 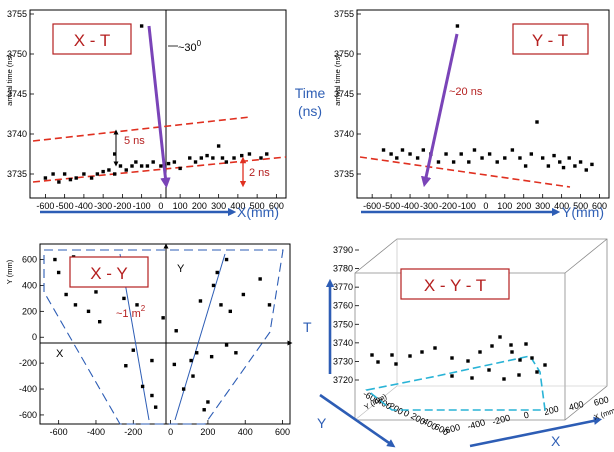 What do you see at coordinates (28, 415) in the screenshot?
I see `y-tick-label: -600` at bounding box center [28, 415].